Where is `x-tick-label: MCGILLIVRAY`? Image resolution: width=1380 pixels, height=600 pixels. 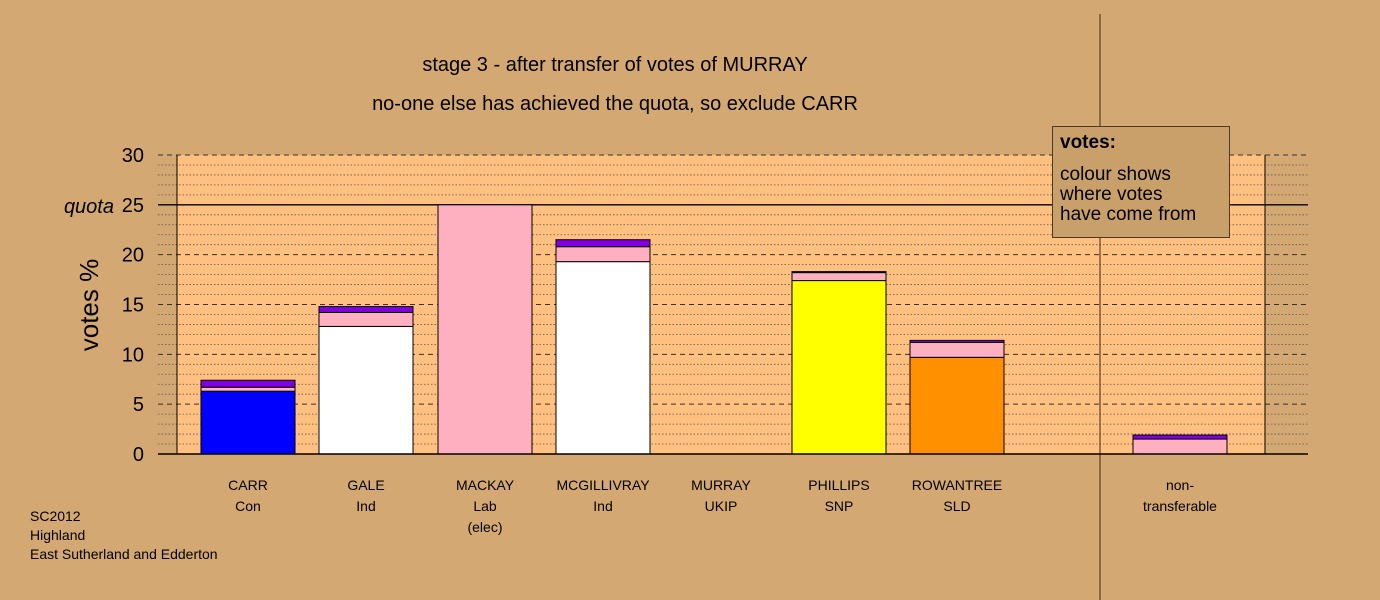 x-tick-label: MCGILLIVRAY is located at coordinates (603, 485).